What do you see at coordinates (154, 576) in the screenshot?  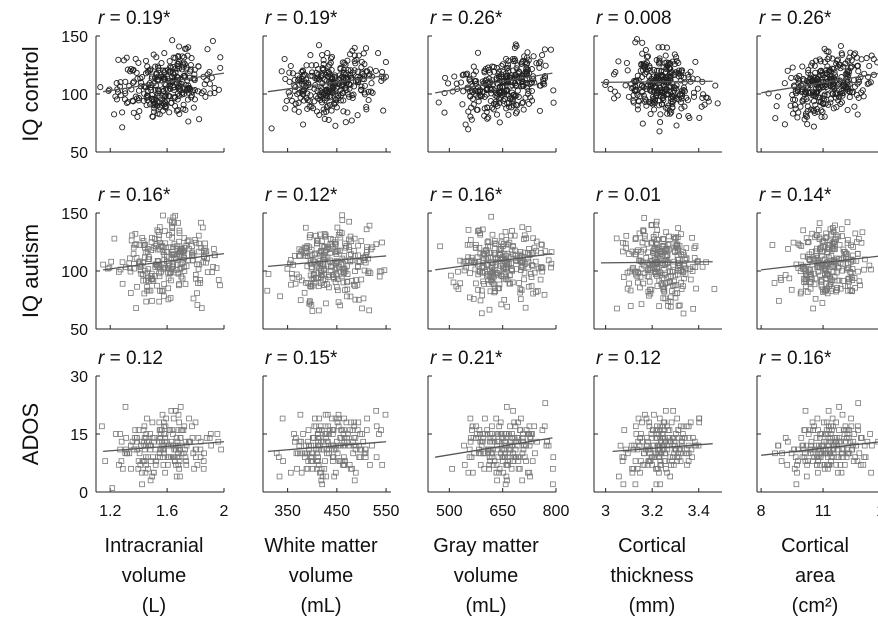 I see `column-label-0: Intracranial volume (L)` at bounding box center [154, 576].